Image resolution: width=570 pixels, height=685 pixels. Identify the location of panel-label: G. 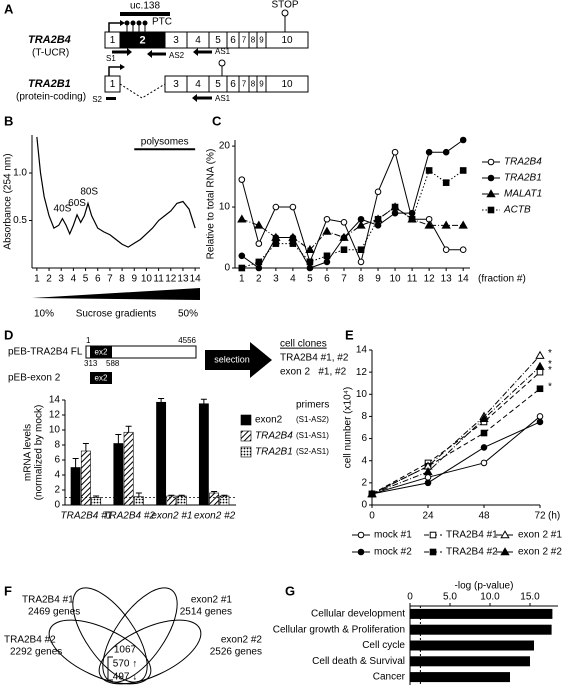
(290, 590).